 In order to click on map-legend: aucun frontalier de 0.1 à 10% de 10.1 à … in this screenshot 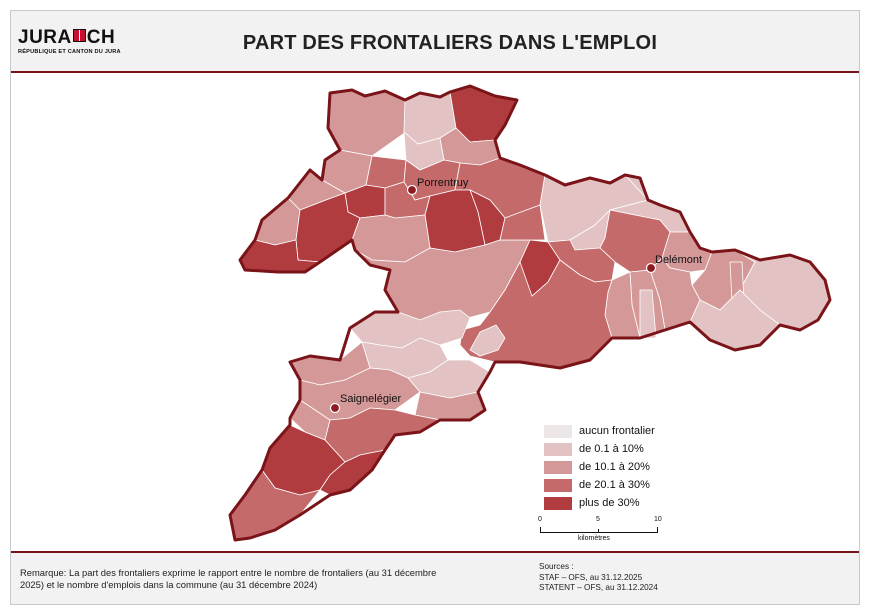, I will do `click(599, 467)`.